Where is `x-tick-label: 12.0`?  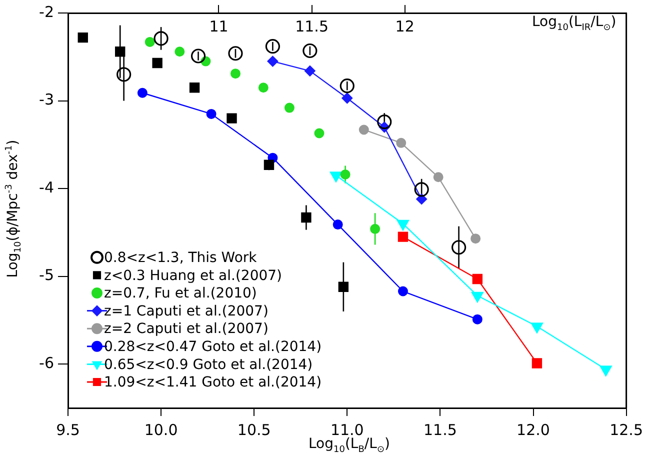
x-tick-label: 12.0 is located at coordinates (533, 429).